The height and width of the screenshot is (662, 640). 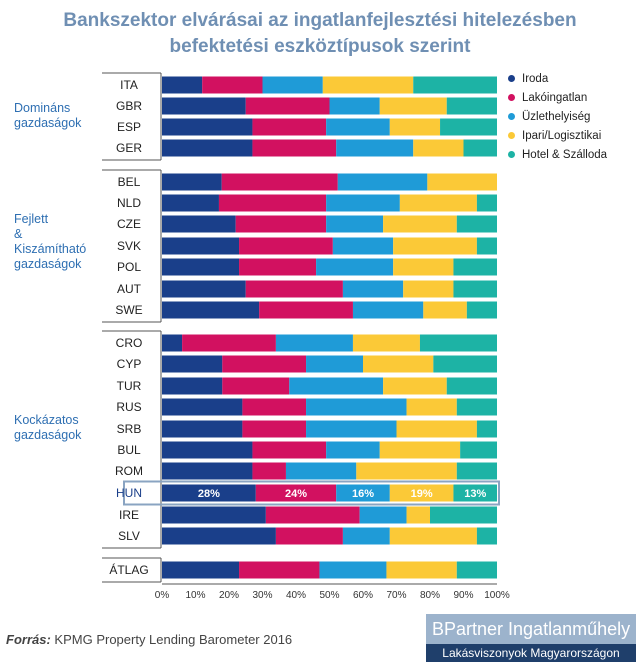 I want to click on brand-name: BPartner Ingatlanműhely, so click(x=531, y=629).